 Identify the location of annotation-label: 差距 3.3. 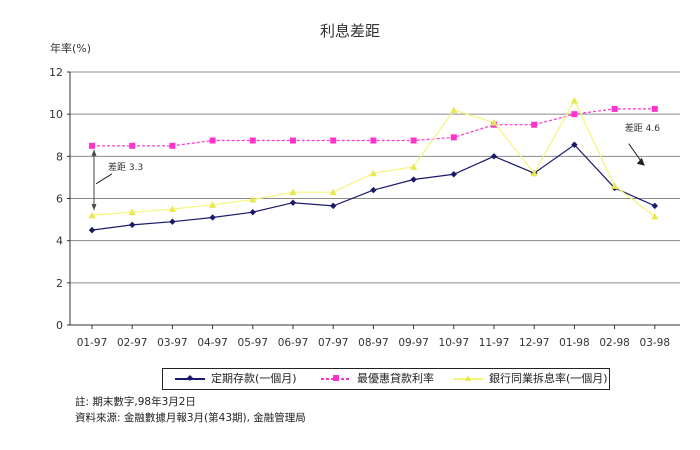
(125, 167).